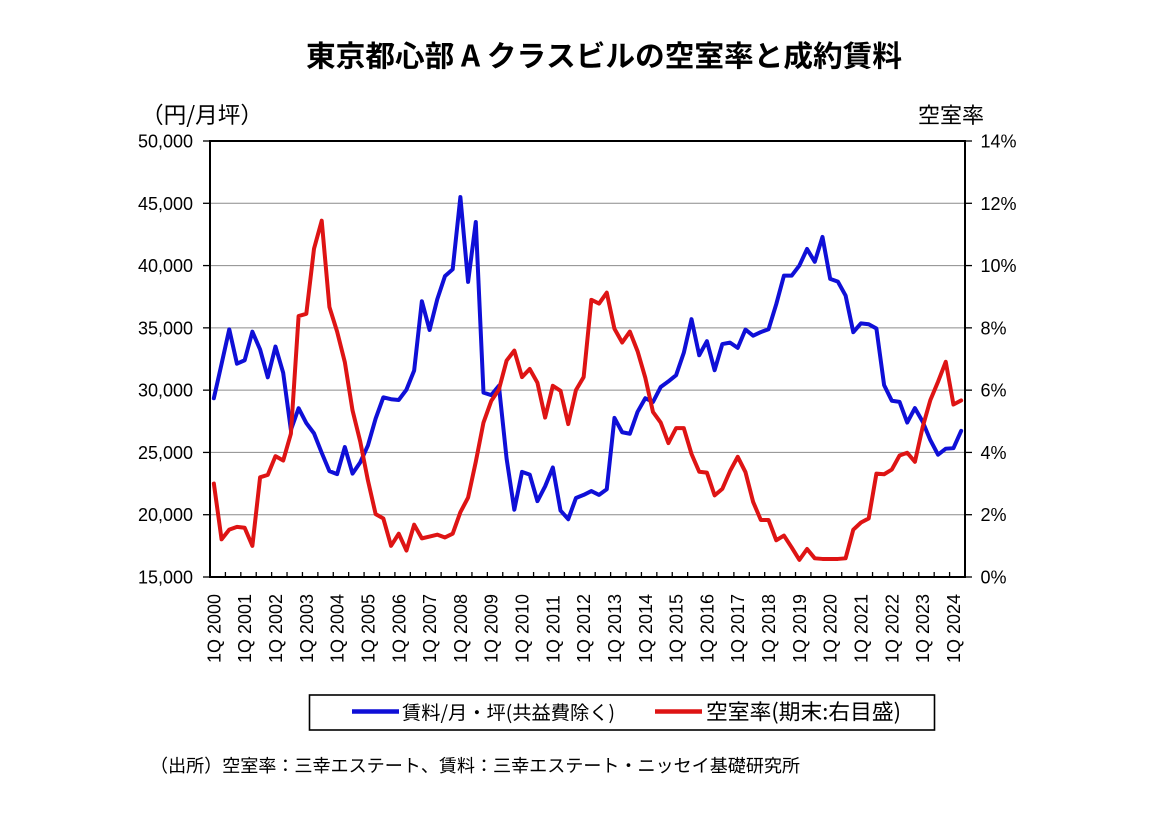 The image size is (1168, 836). What do you see at coordinates (954, 628) in the screenshot?
I see `svg-text: 1Q 2024` at bounding box center [954, 628].